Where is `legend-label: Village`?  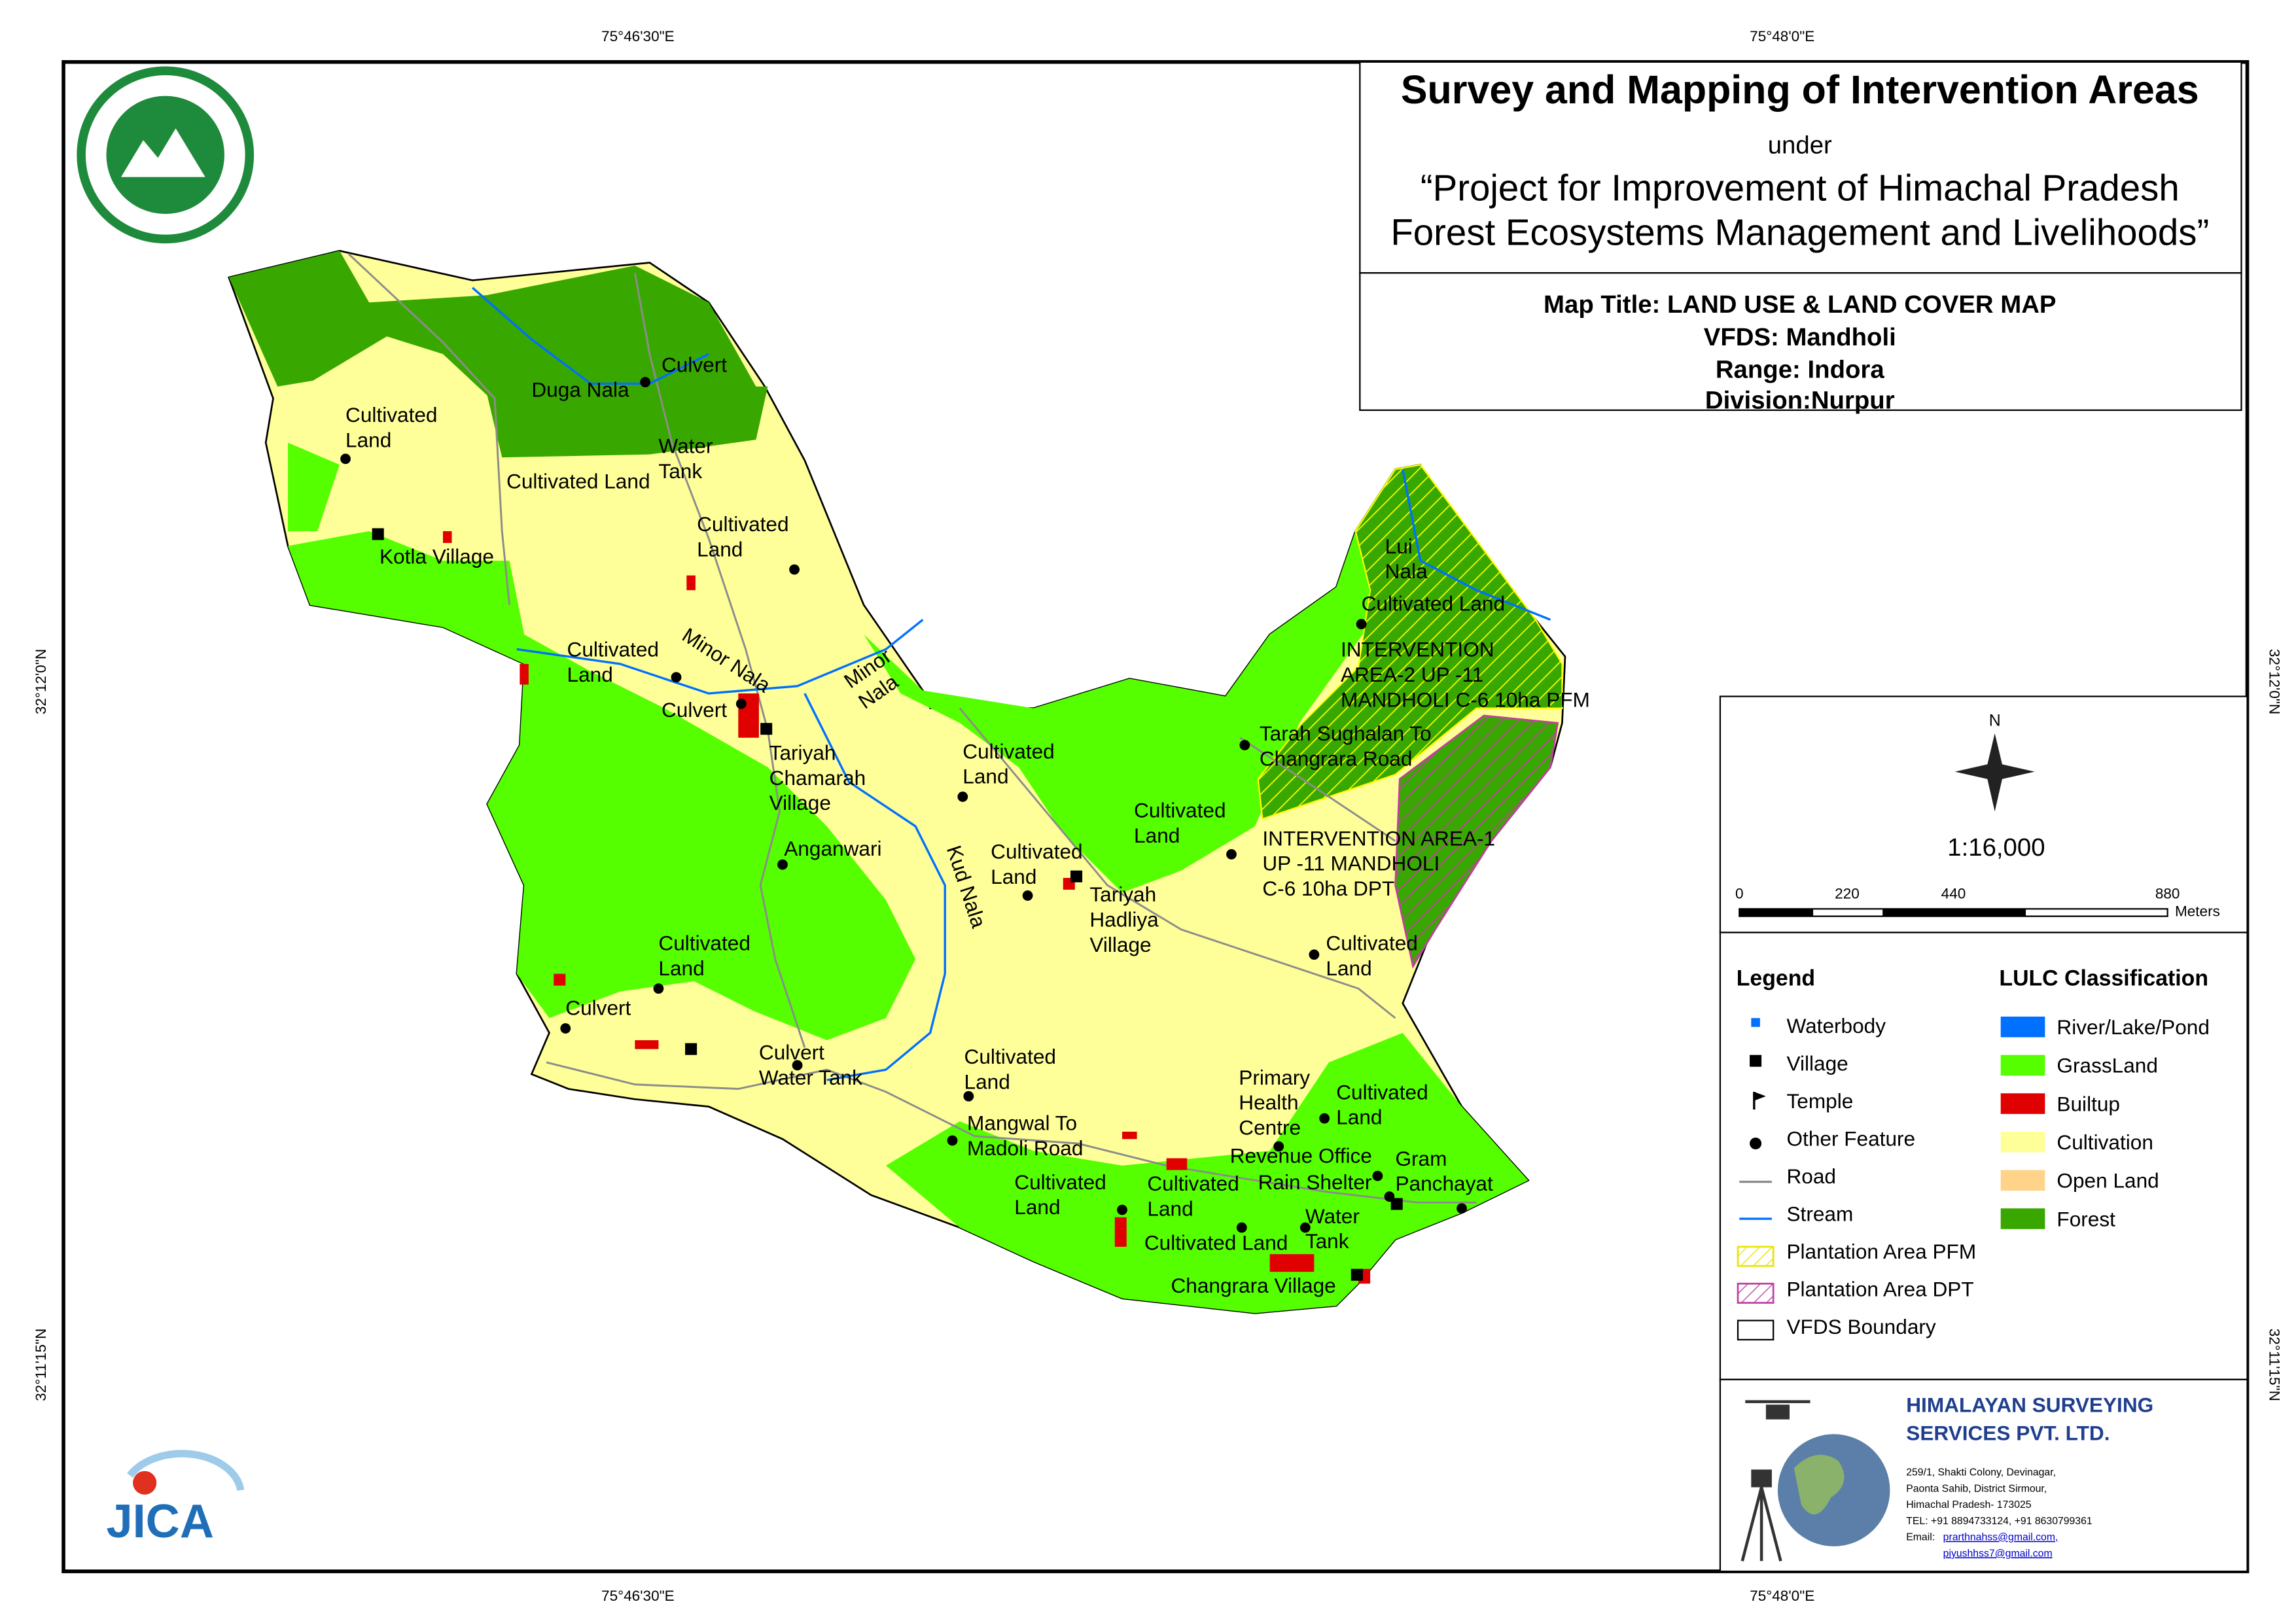
legend-label: Village is located at coordinates (1817, 1063).